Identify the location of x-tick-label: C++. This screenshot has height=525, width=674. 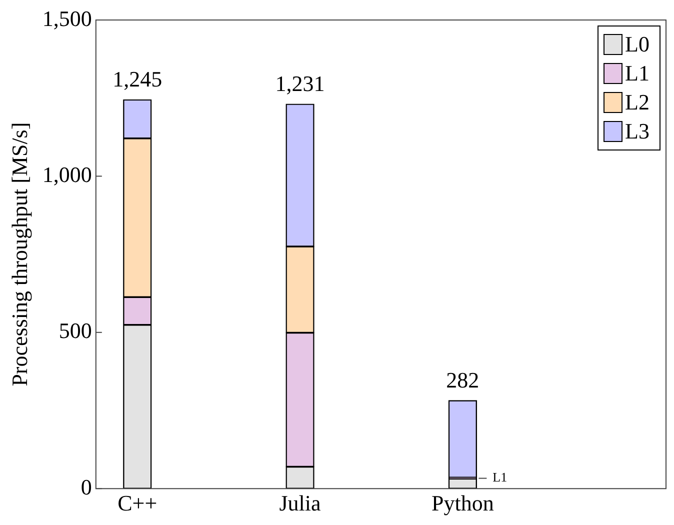
(138, 503).